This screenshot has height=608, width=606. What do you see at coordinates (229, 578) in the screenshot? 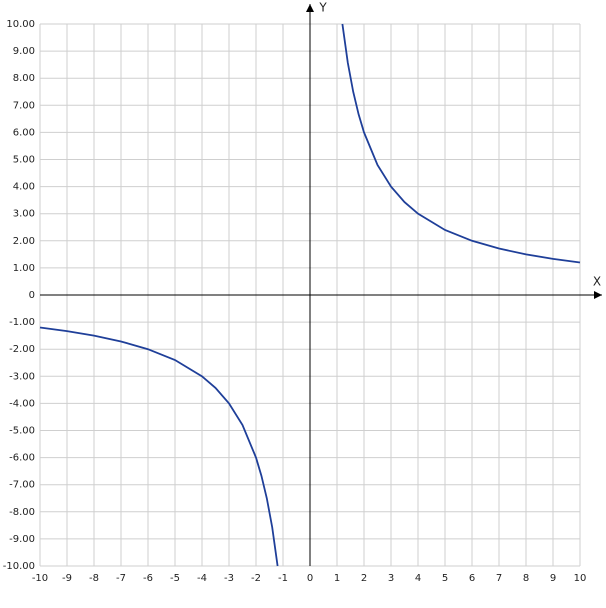
I see `x-tick-label: -3` at bounding box center [229, 578].